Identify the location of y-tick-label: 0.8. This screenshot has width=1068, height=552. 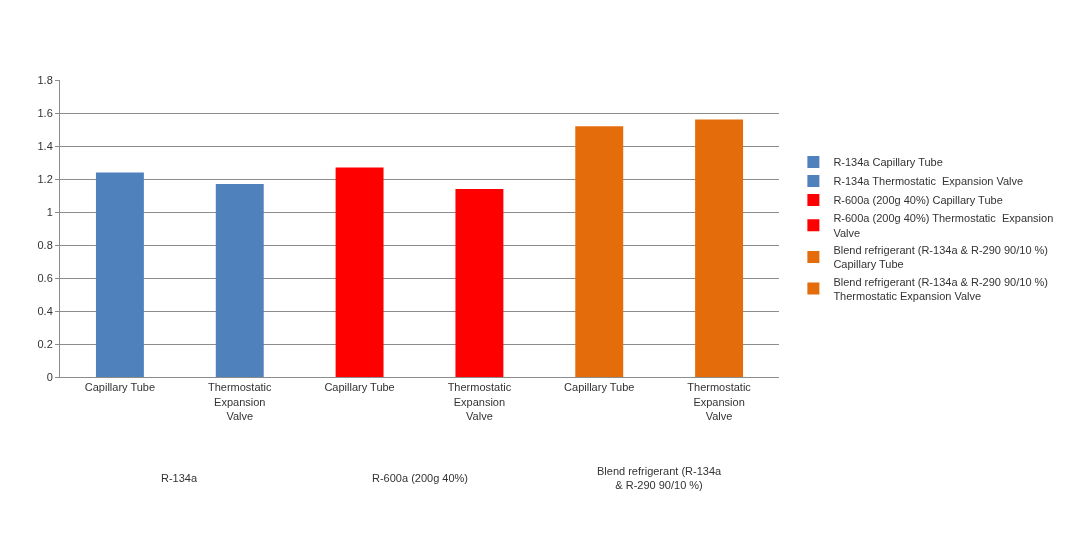
(45, 244).